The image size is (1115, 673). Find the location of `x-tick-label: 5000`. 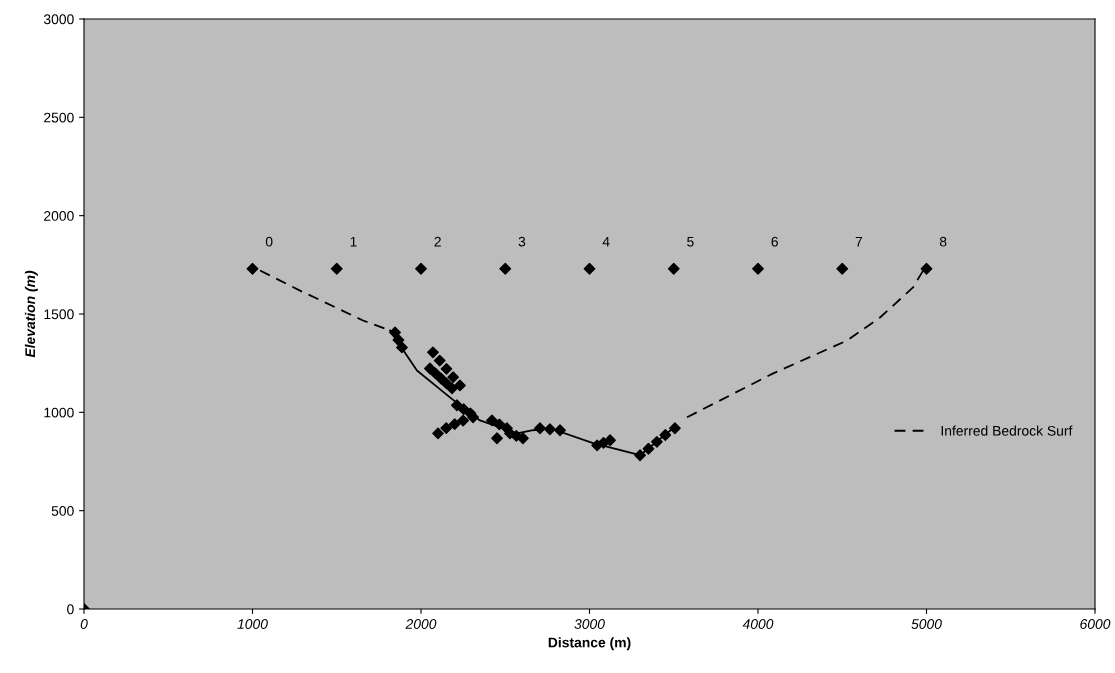

x-tick-label: 5000 is located at coordinates (926, 624).